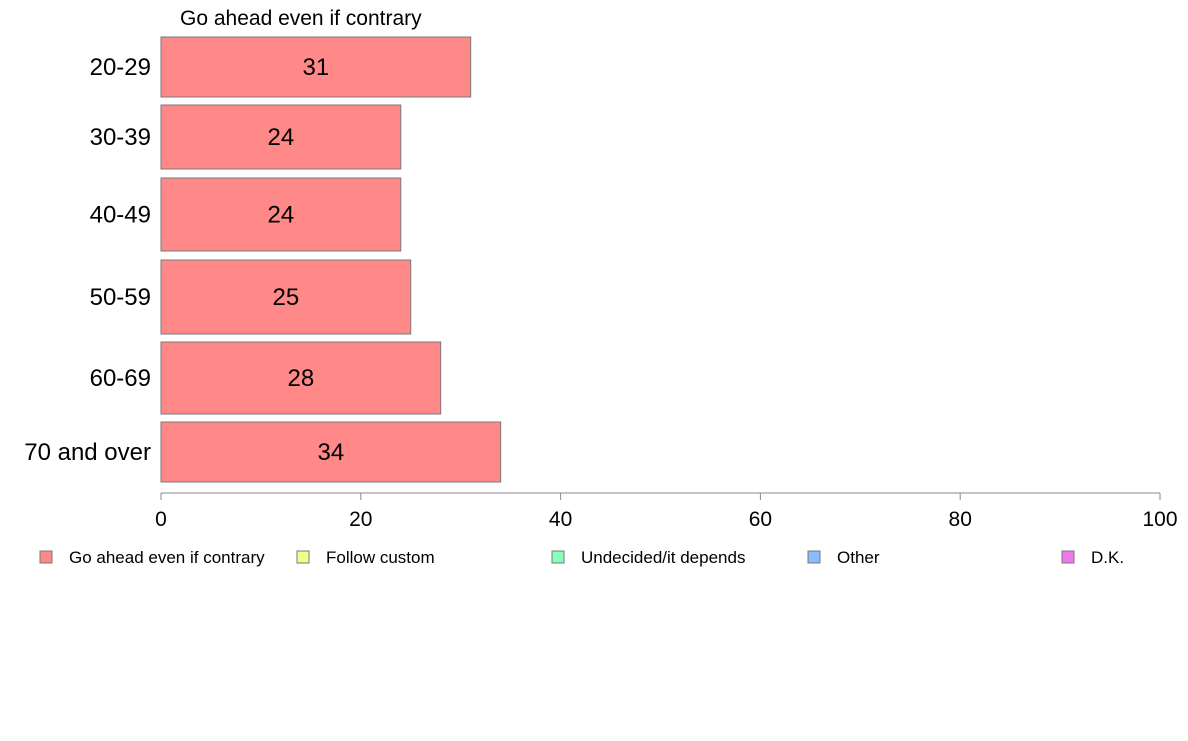 The width and height of the screenshot is (1188, 741). I want to click on bar-value-label: 28, so click(301, 378).